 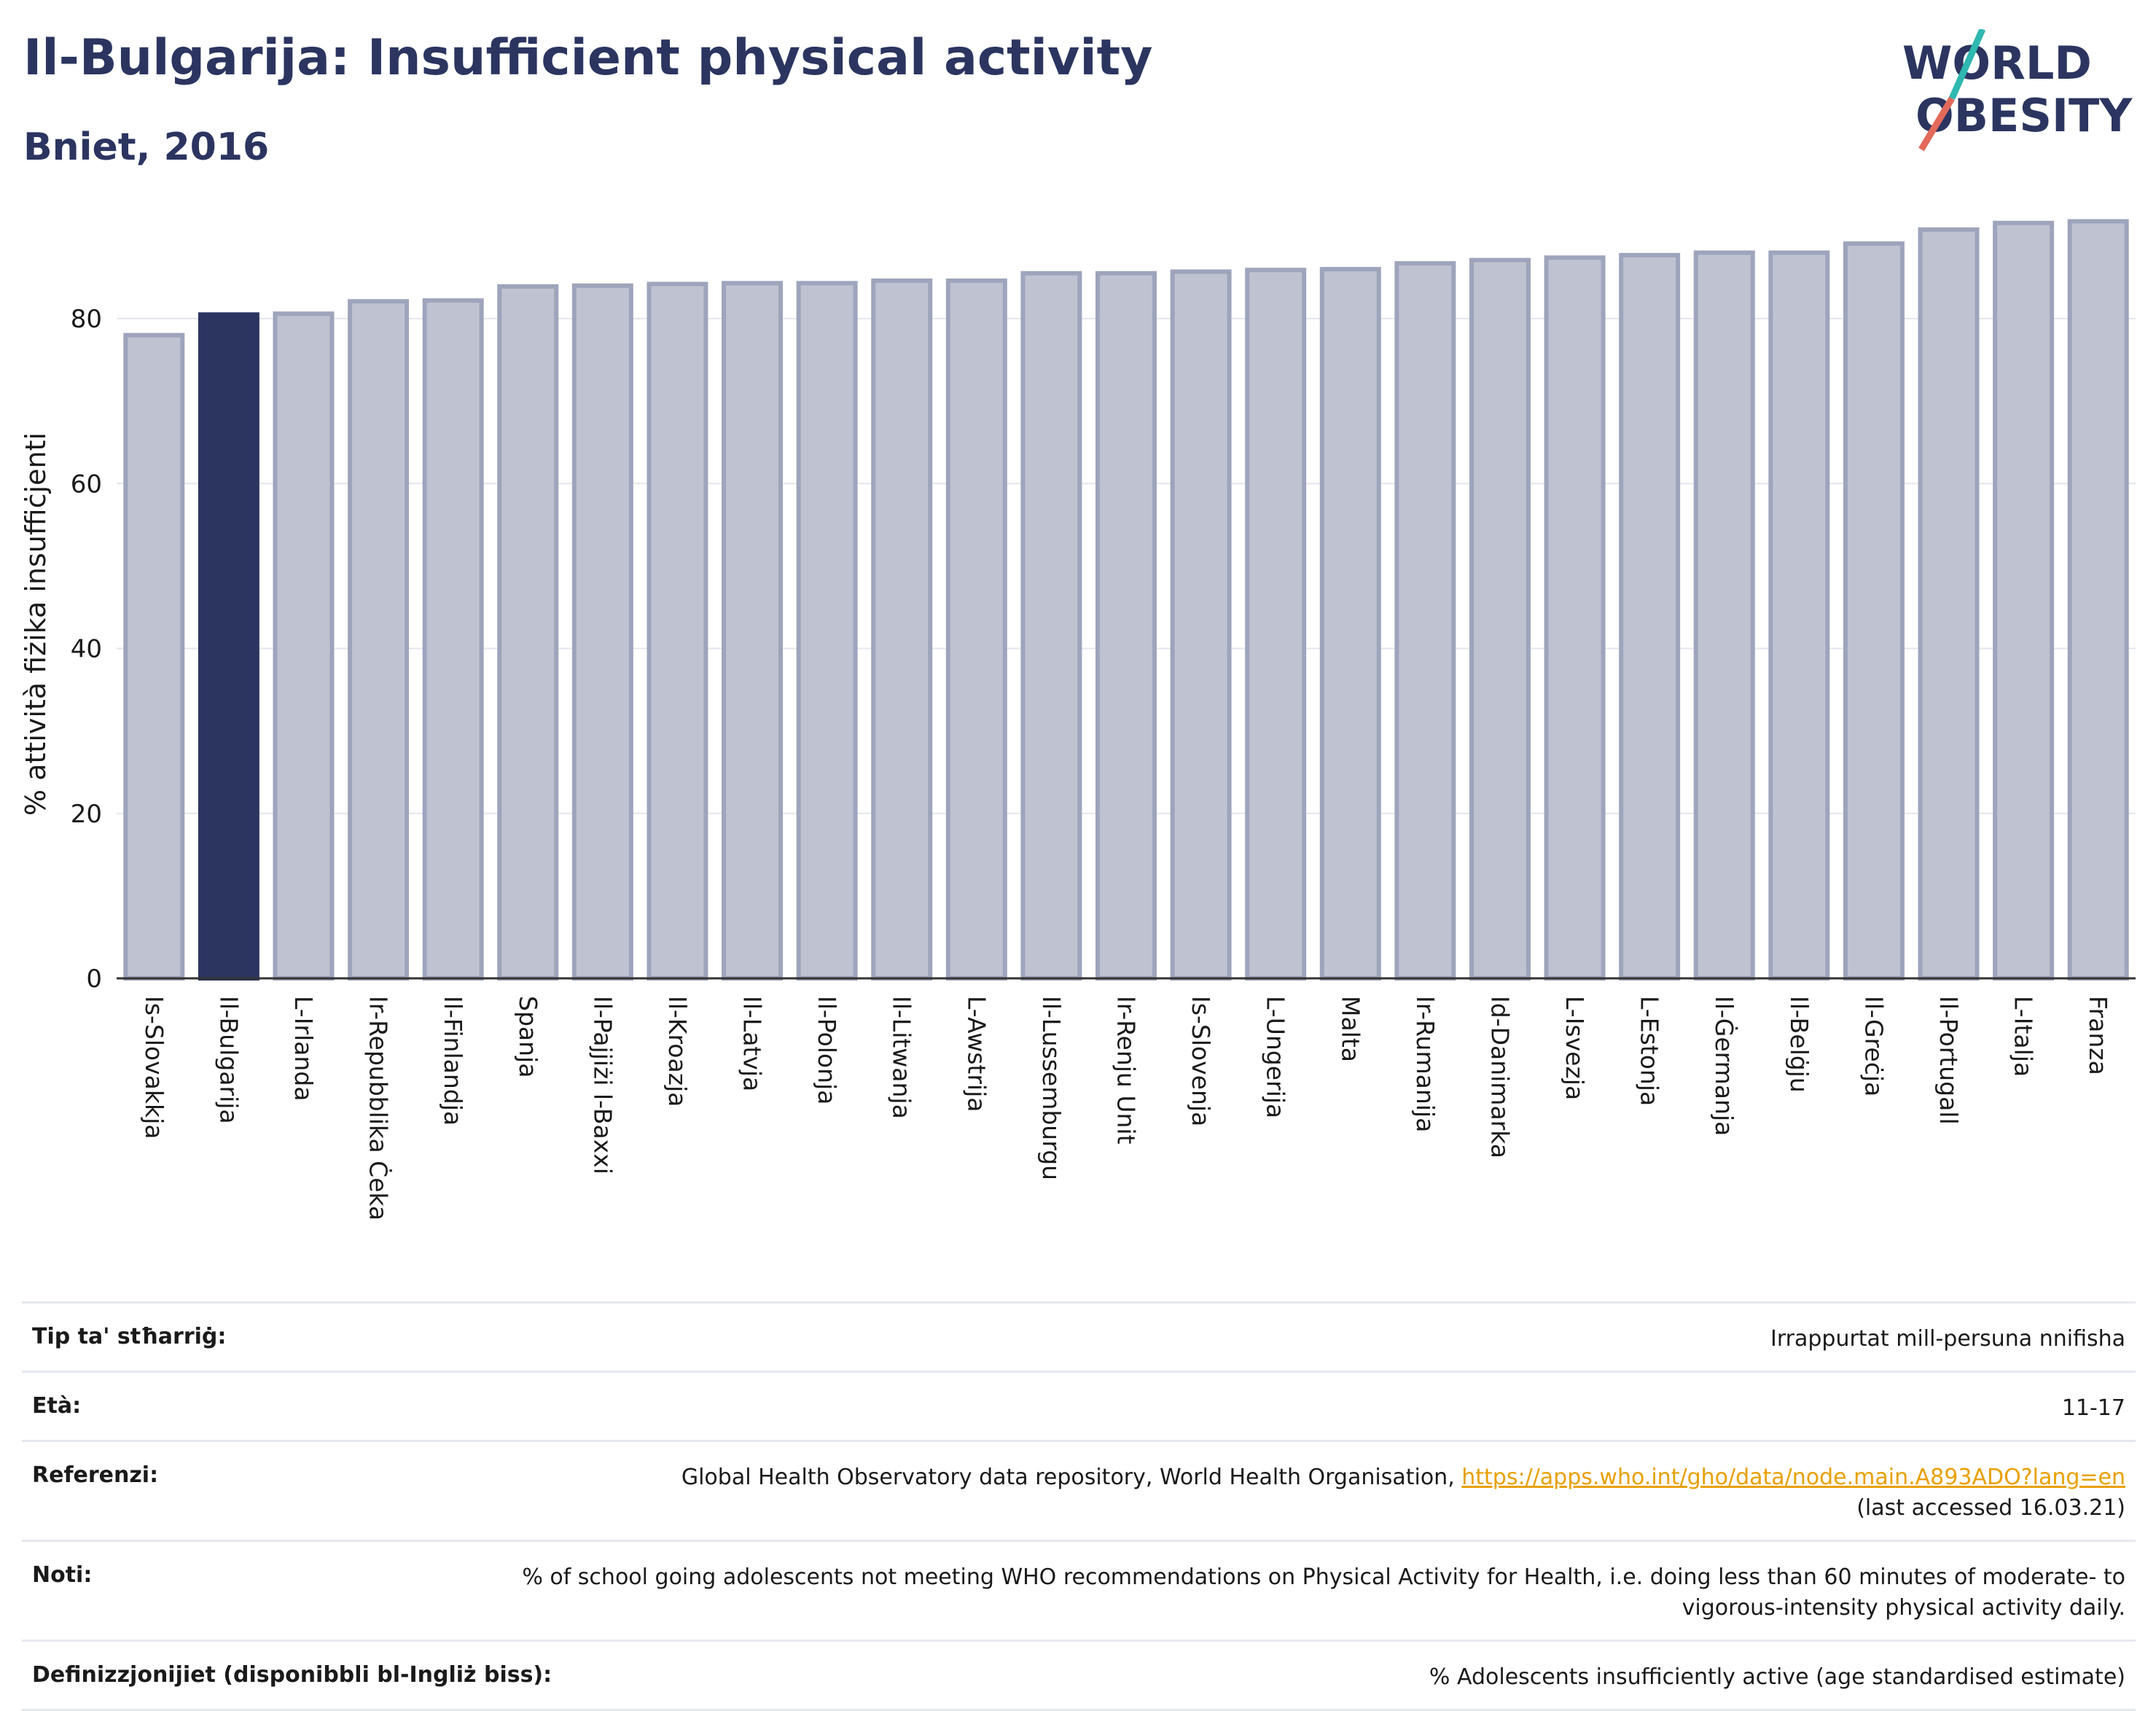 What do you see at coordinates (154, 1067) in the screenshot?
I see `x-tick-label: Is-Slovakkja` at bounding box center [154, 1067].